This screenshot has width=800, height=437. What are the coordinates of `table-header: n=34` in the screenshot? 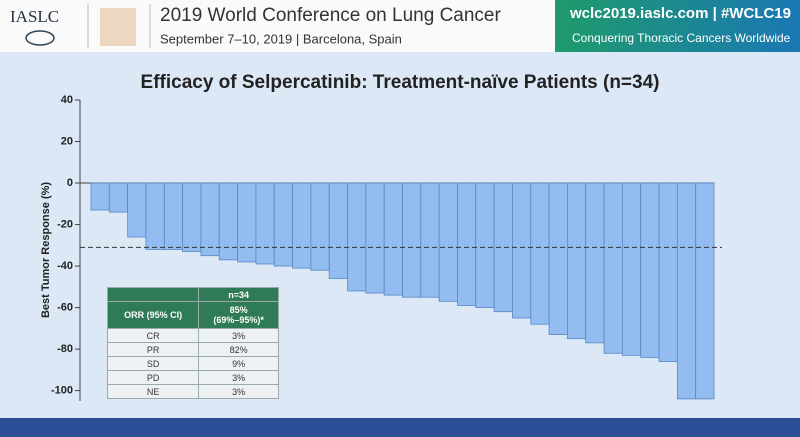 It's located at (238, 294).